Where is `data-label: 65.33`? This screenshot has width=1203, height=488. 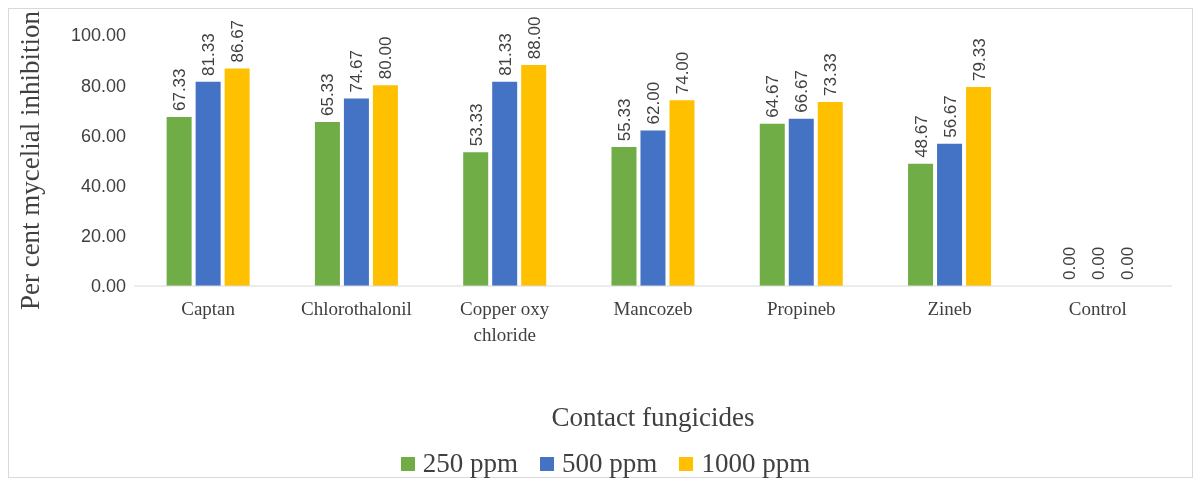
data-label: 65.33 is located at coordinates (328, 95).